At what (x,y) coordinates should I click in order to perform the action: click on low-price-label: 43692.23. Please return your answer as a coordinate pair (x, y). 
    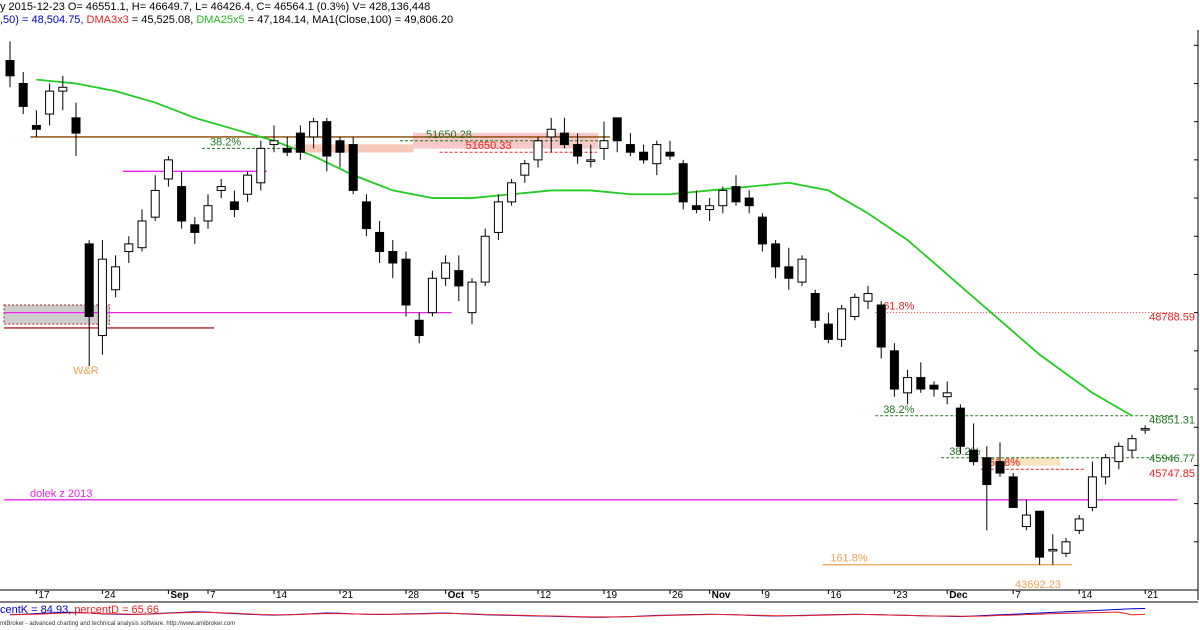
    Looking at the image, I should click on (1038, 585).